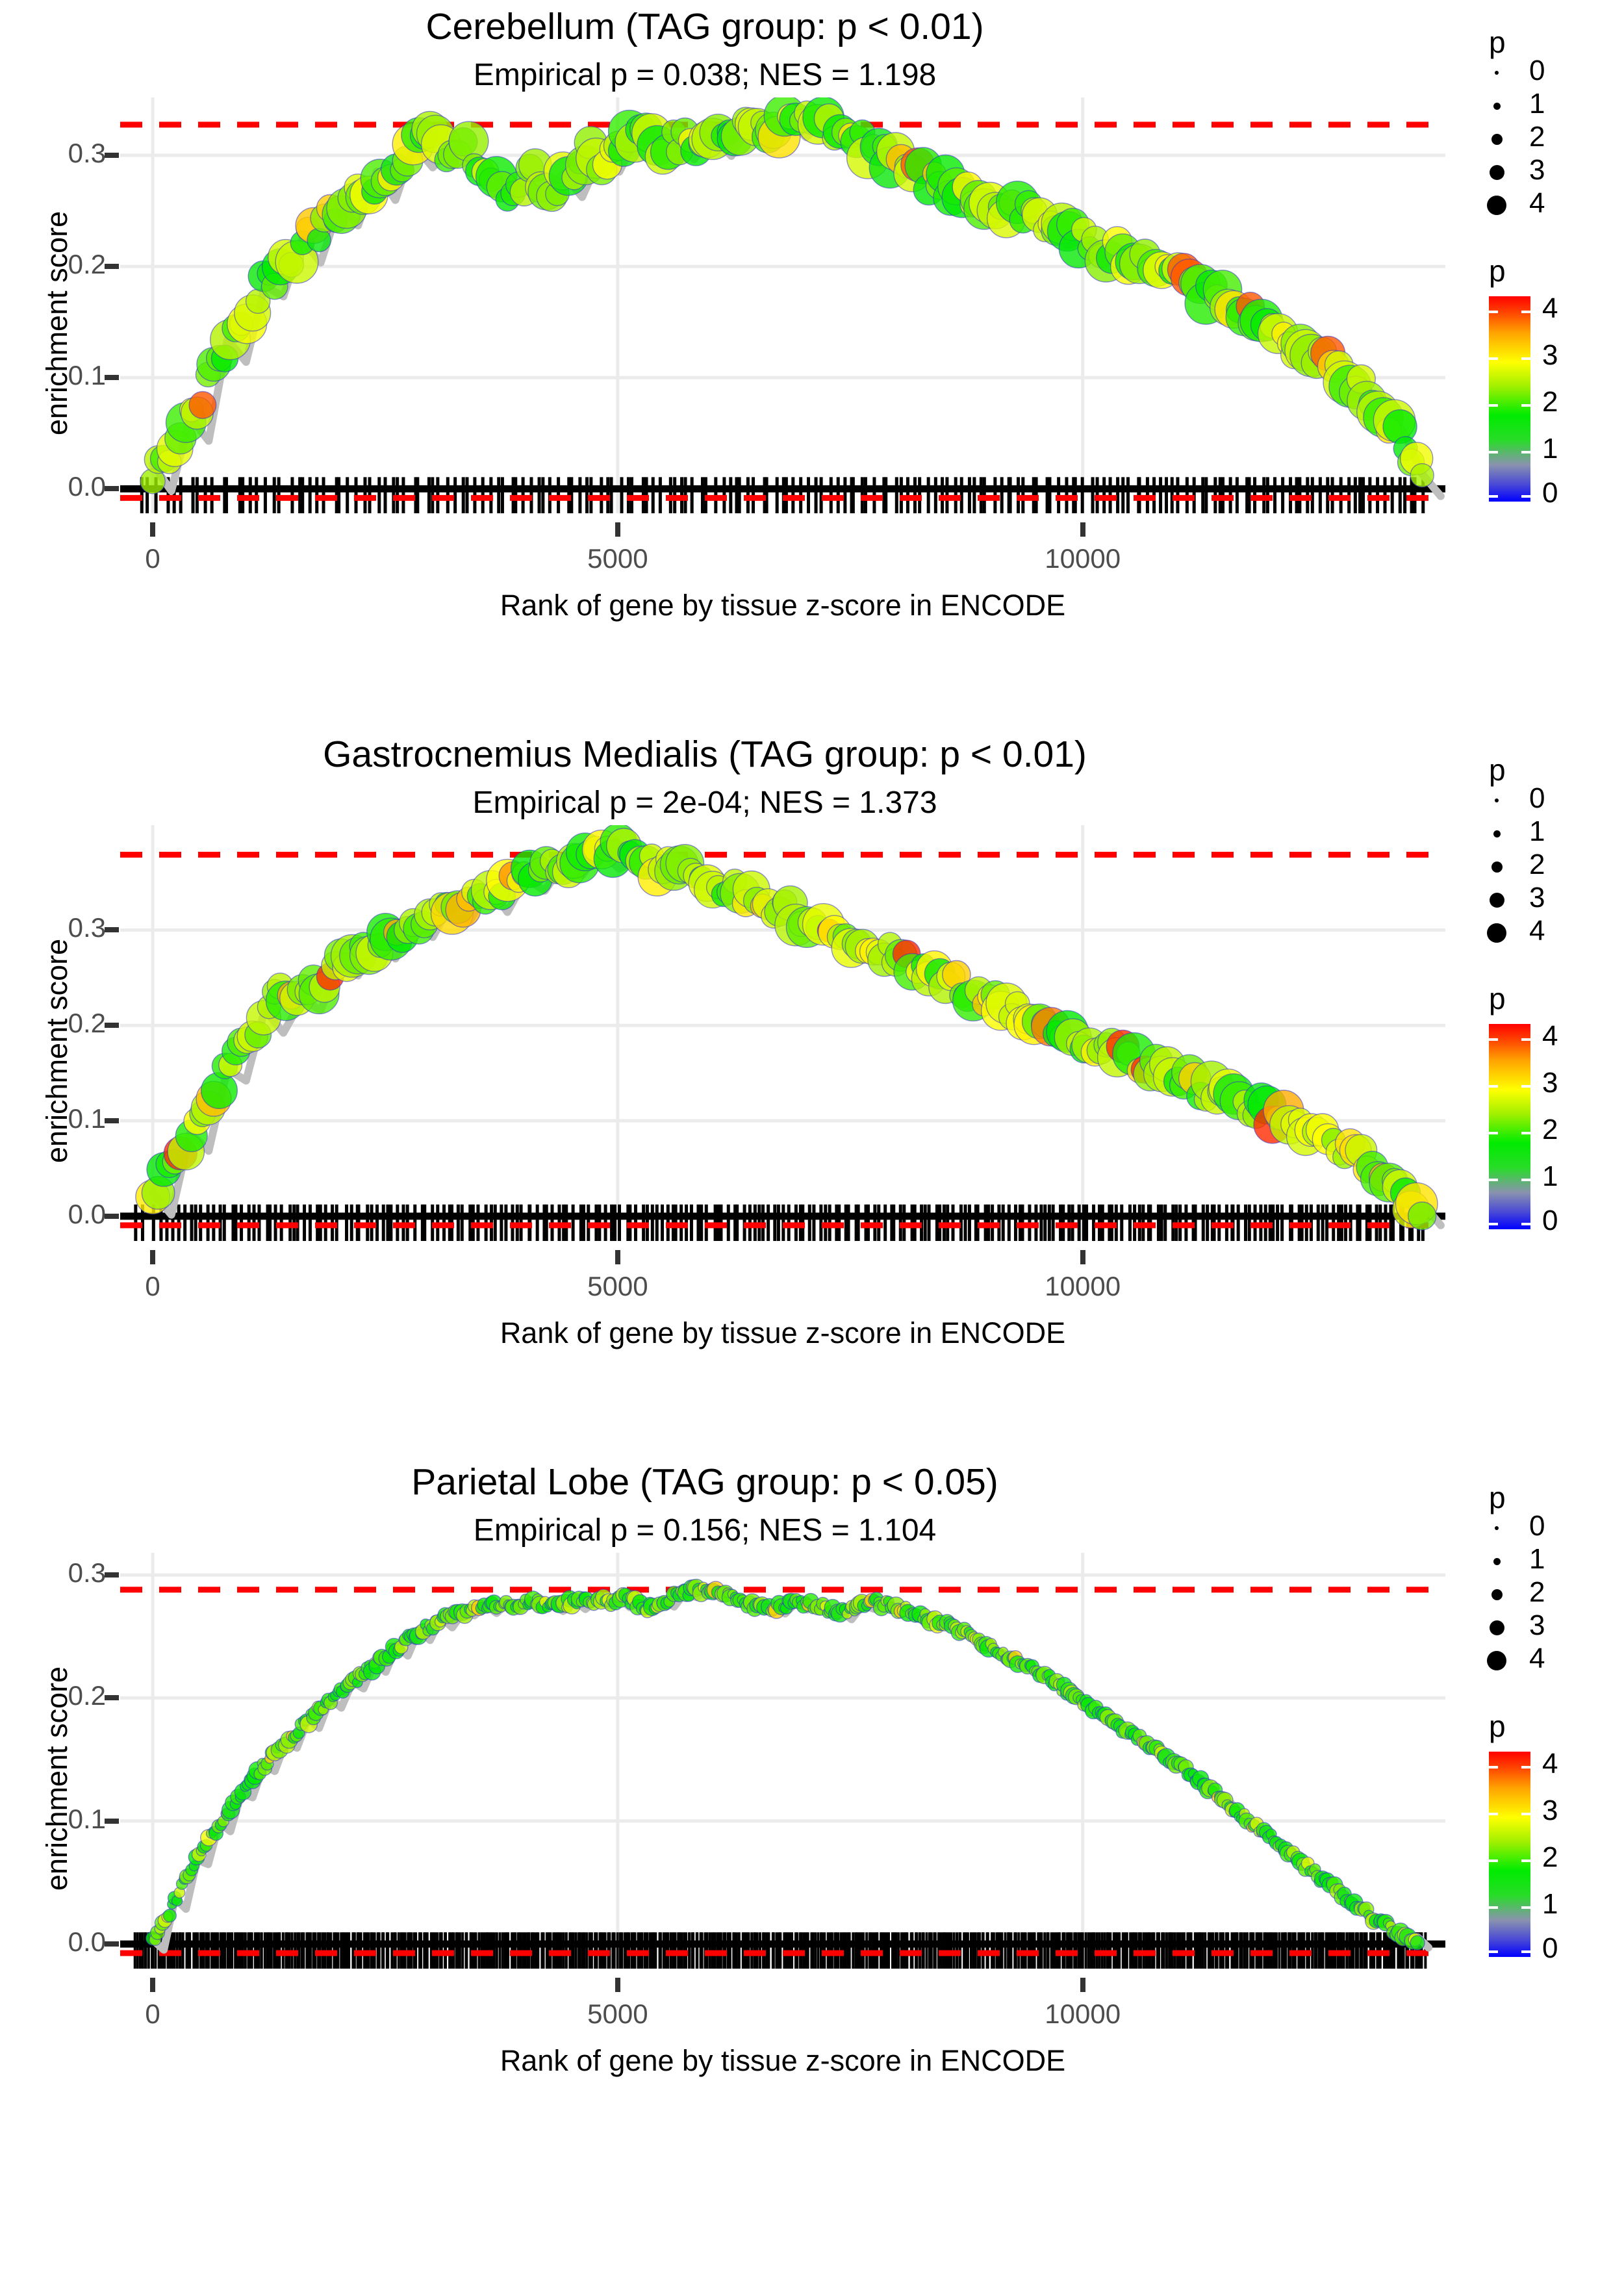  What do you see at coordinates (87, 927) in the screenshot?
I see `y-axis-tick-label: 0.3` at bounding box center [87, 927].